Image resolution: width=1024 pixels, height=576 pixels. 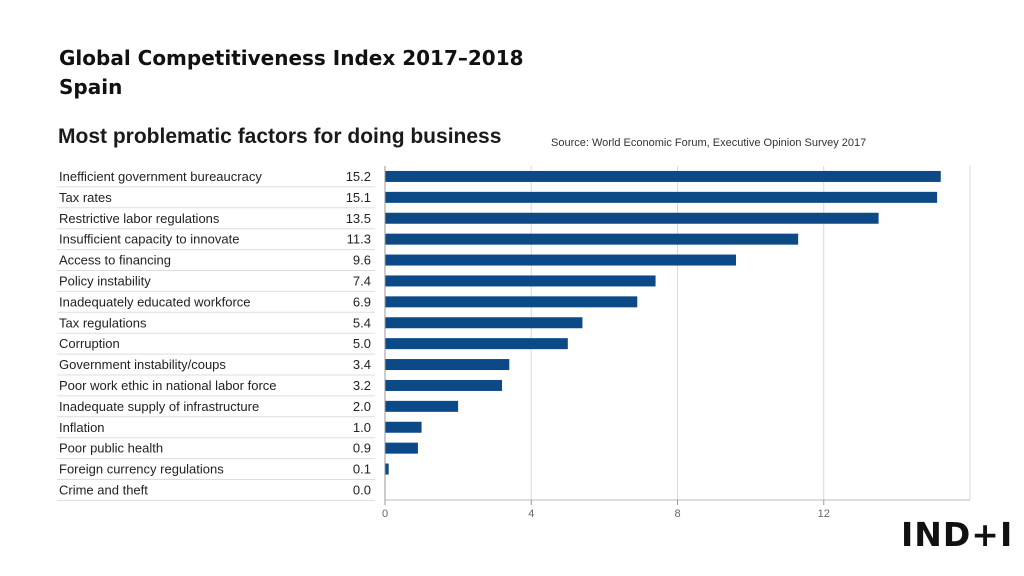 What do you see at coordinates (111, 448) in the screenshot?
I see `category-label: Poor public health` at bounding box center [111, 448].